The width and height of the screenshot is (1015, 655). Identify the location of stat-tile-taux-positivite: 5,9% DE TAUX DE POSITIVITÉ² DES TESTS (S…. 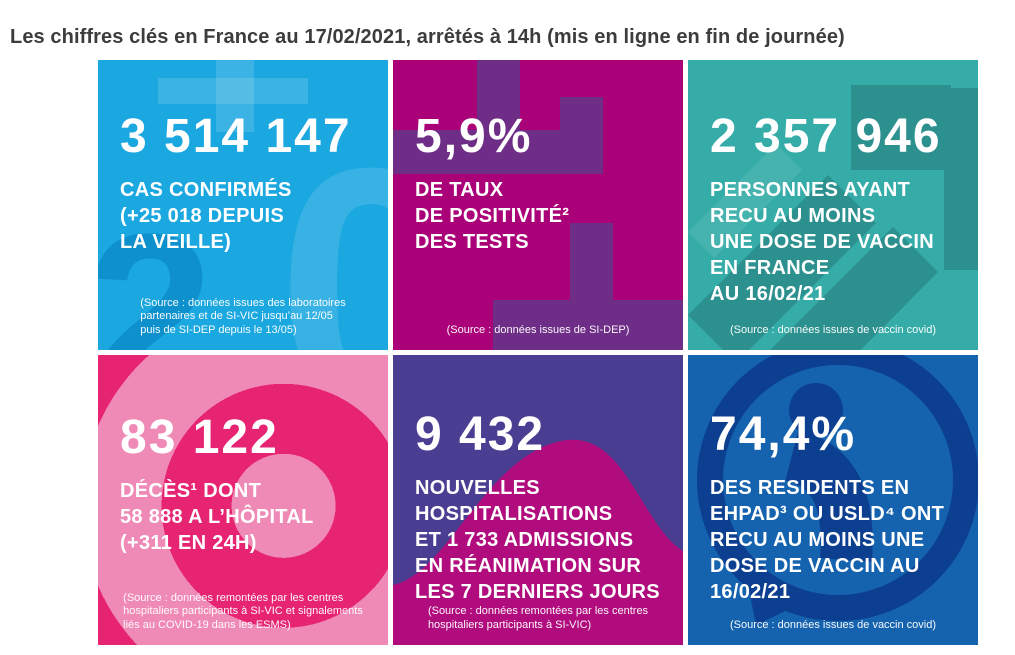
(538, 205).